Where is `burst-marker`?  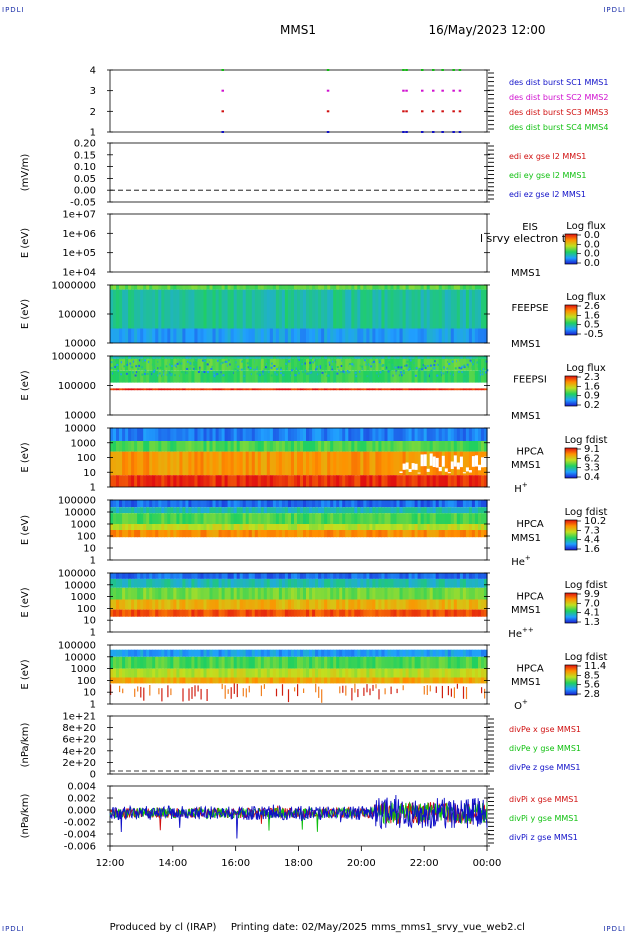
burst-marker is located at coordinates (453, 70).